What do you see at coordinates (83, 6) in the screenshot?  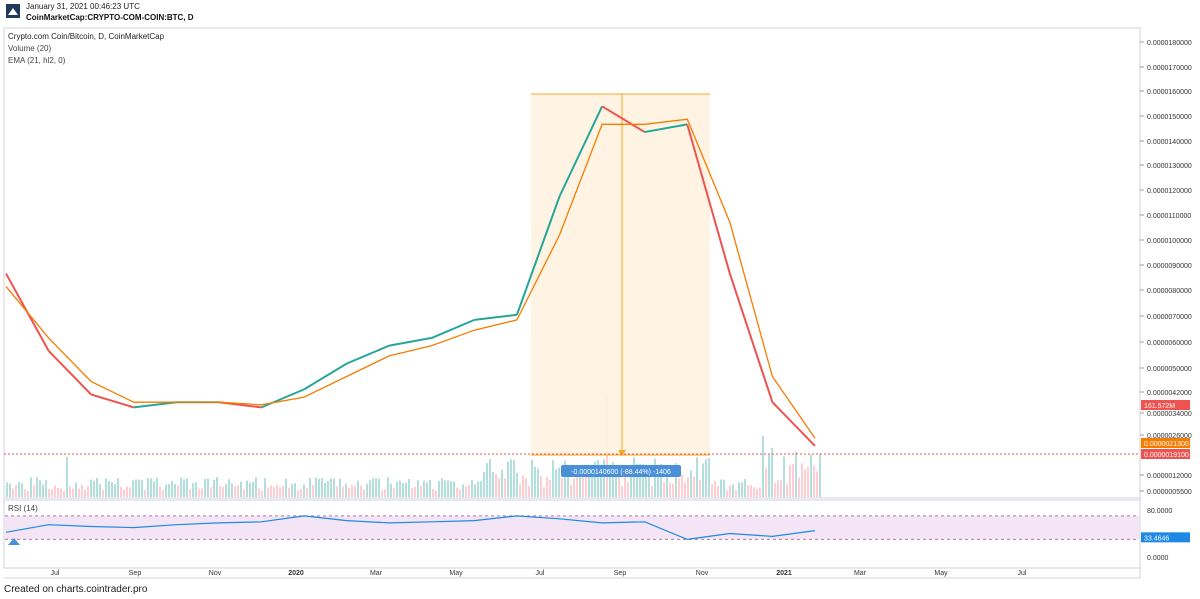 I see `timestamp: January 31, 2021 00:46:23 UTC` at bounding box center [83, 6].